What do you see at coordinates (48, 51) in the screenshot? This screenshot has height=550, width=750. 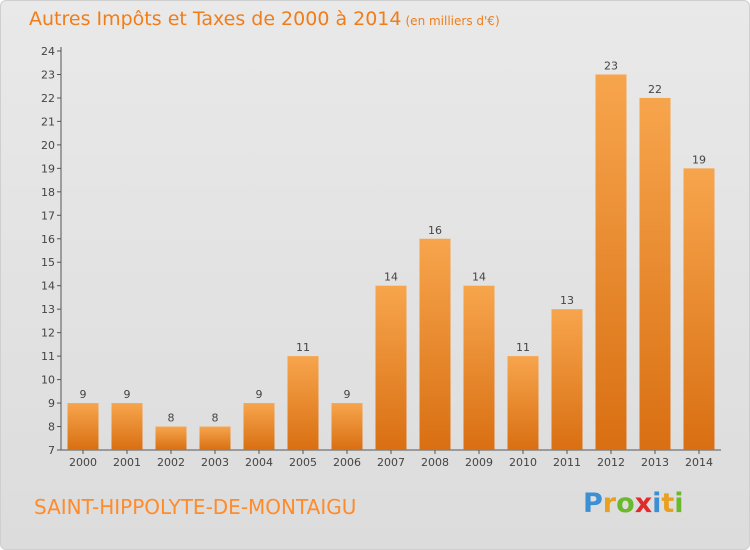 I see `y-tick-label: 24` at bounding box center [48, 51].